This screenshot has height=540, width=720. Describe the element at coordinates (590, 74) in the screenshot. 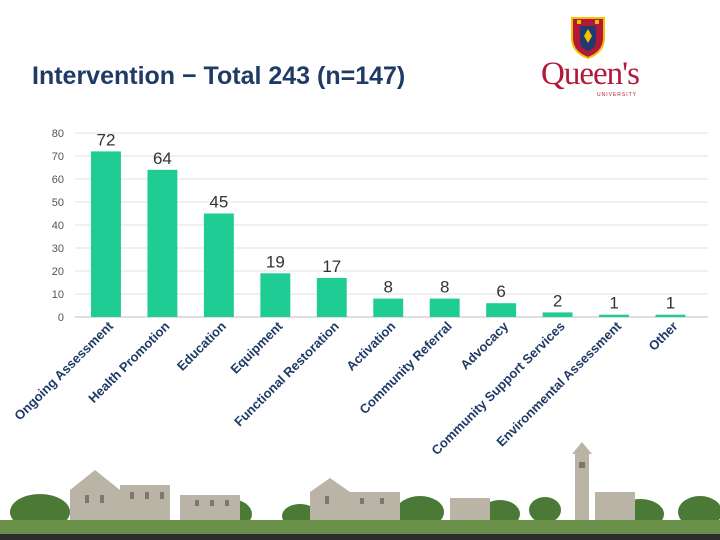

I see `logo-wordmark: Queen's` at that location.